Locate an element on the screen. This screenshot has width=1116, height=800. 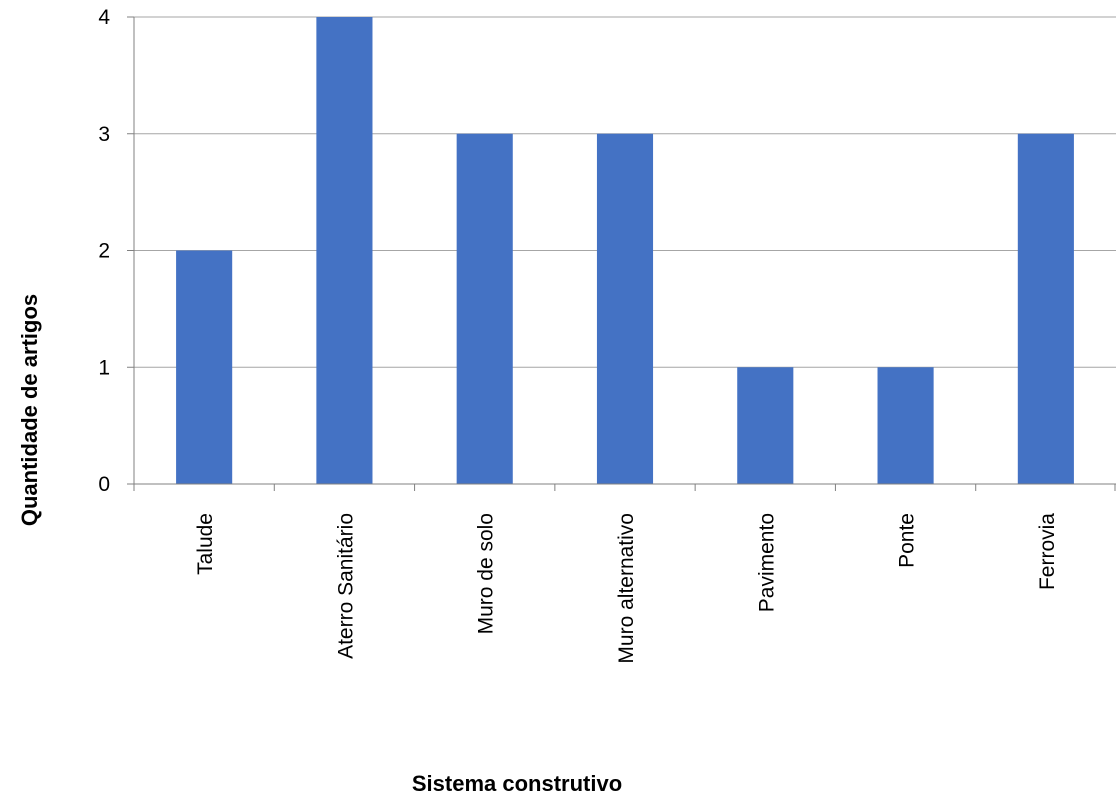
y-tick-label: 3 is located at coordinates (104, 134).